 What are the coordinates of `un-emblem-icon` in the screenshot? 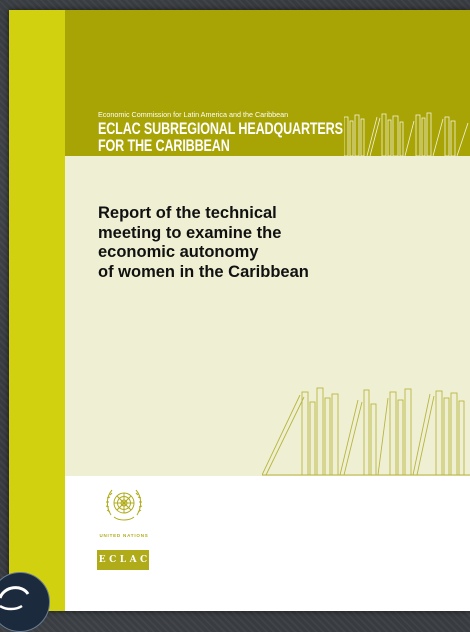 It's located at (124, 505).